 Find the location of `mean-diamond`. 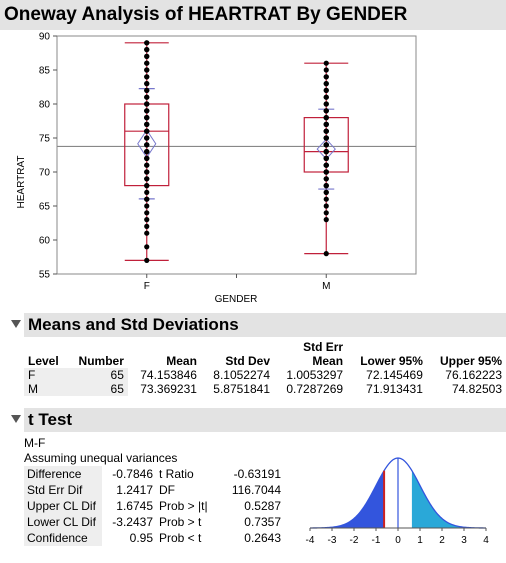

mean-diamond is located at coordinates (147, 144).